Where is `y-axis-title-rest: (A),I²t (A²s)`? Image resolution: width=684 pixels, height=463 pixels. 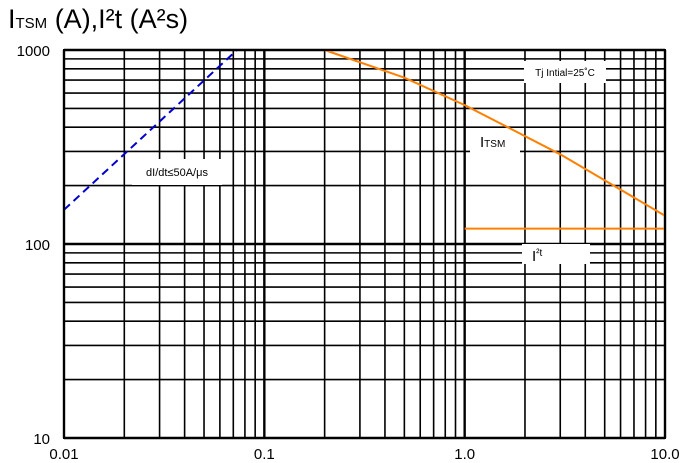
y-axis-title-rest: (A),I²t (A²s) is located at coordinates (118, 19).